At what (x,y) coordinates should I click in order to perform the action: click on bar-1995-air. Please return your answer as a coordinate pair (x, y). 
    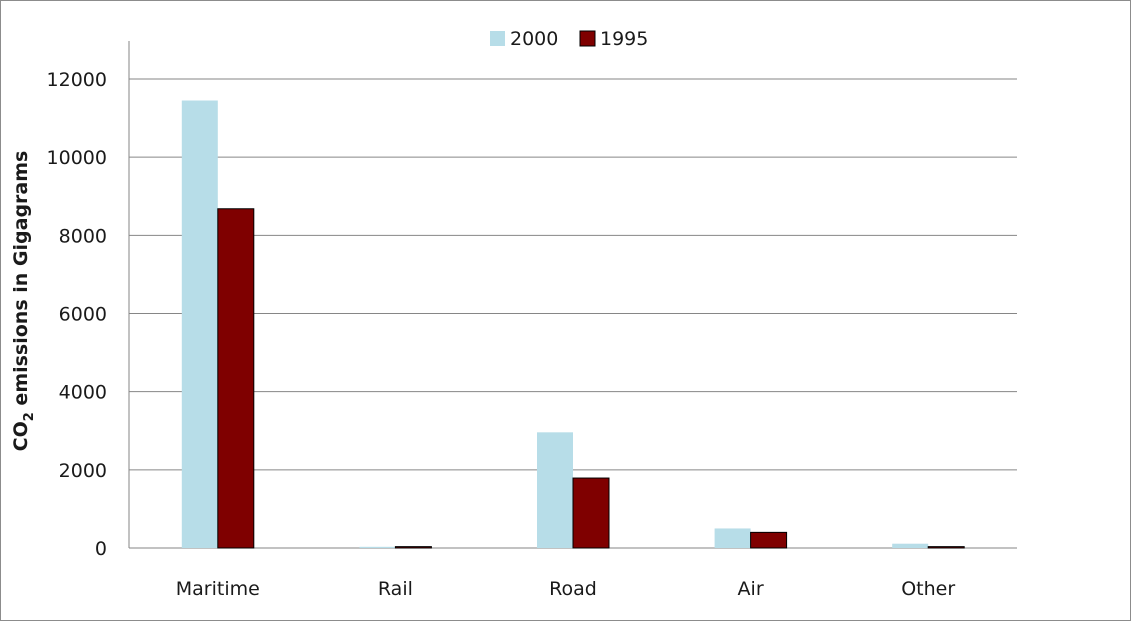
    Looking at the image, I should click on (769, 540).